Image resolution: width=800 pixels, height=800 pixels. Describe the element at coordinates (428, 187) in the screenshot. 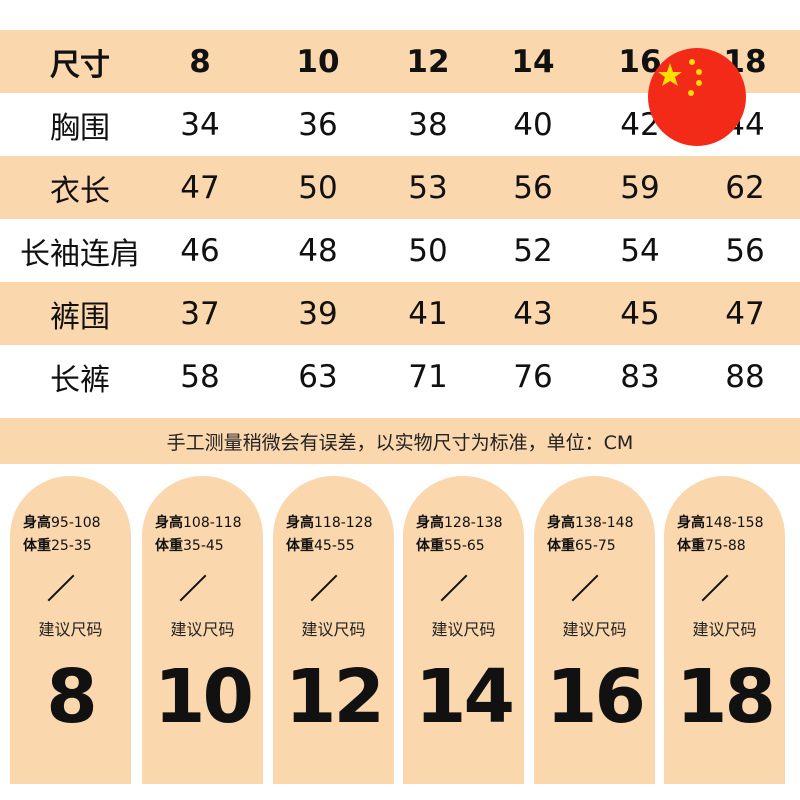

I see `cell: 53` at that location.